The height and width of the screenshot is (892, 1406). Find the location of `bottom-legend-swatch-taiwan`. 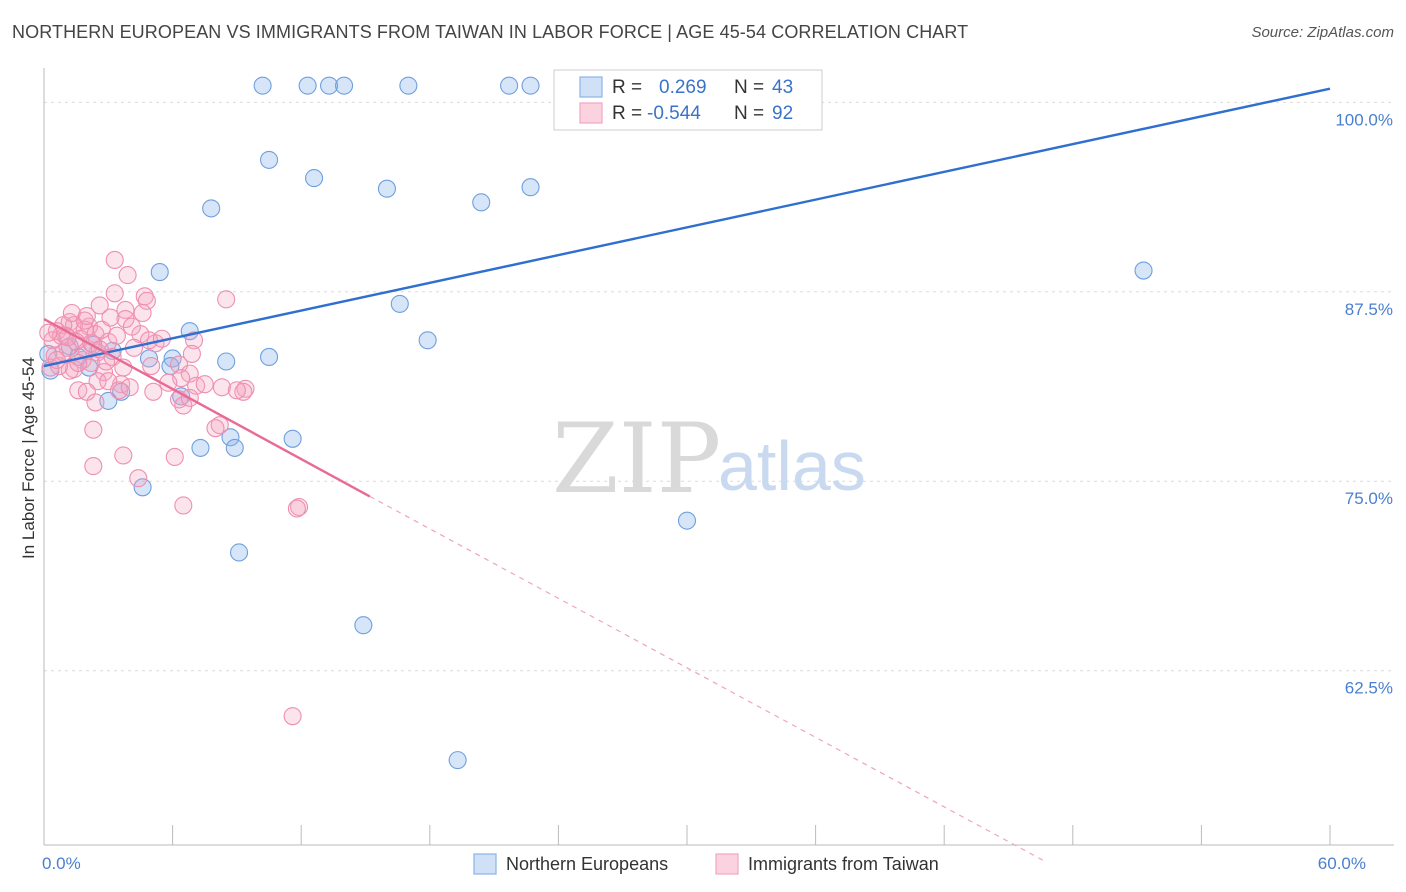

bottom-legend-swatch-taiwan is located at coordinates (727, 864).